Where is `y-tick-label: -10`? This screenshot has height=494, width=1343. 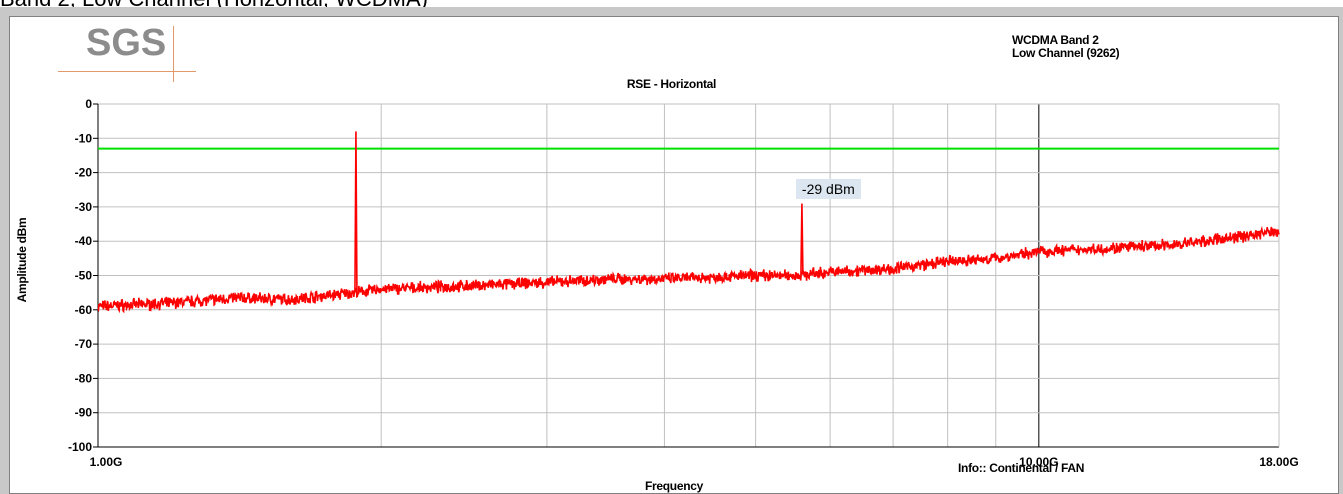
y-tick-label: -10 is located at coordinates (84, 138).